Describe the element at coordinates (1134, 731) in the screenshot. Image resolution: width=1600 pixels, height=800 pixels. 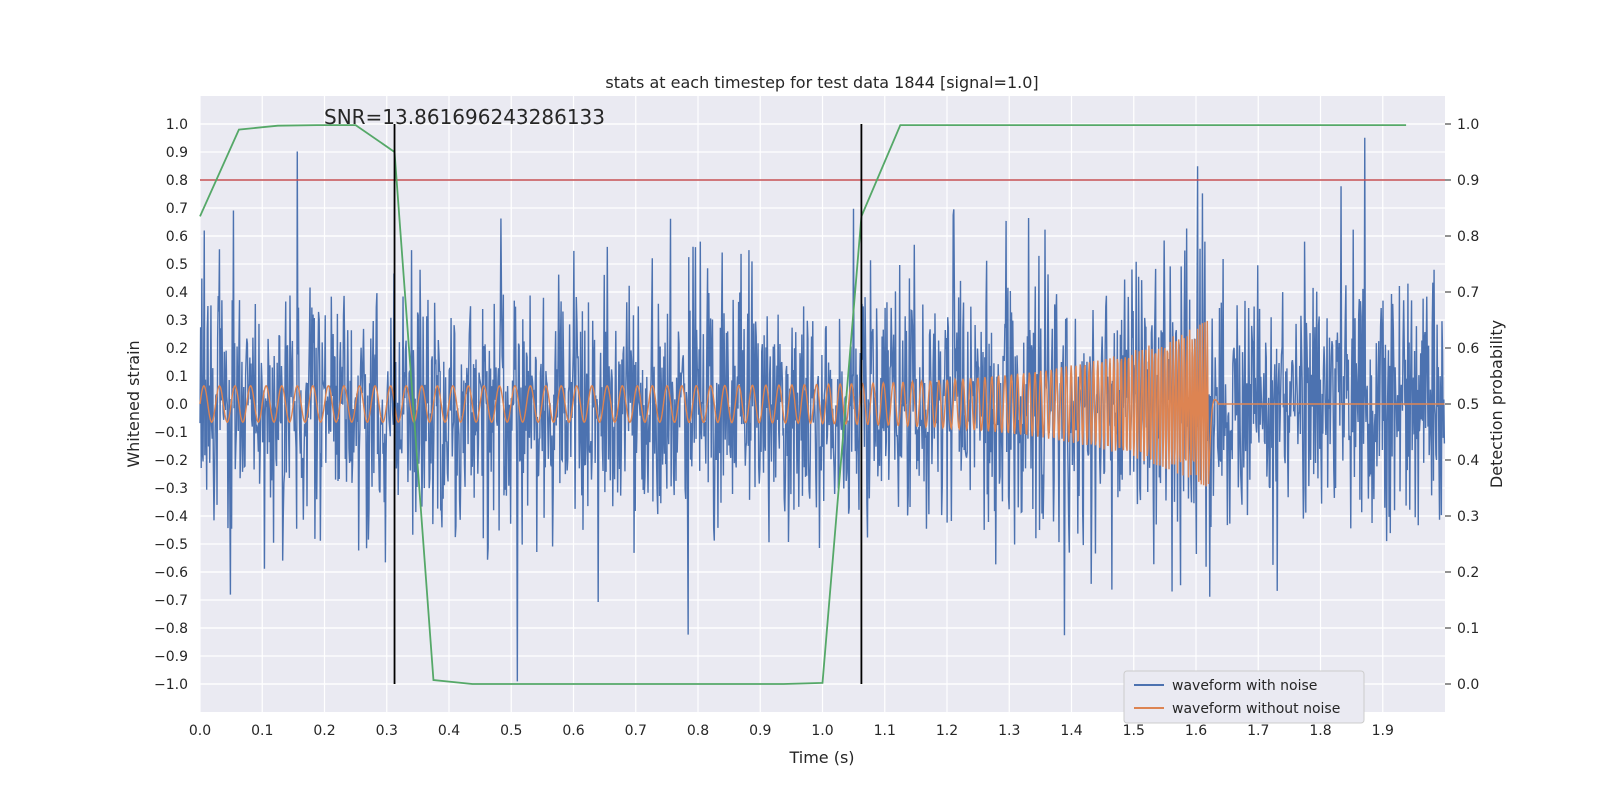
I see `x-tick-label: 1.5` at that location.